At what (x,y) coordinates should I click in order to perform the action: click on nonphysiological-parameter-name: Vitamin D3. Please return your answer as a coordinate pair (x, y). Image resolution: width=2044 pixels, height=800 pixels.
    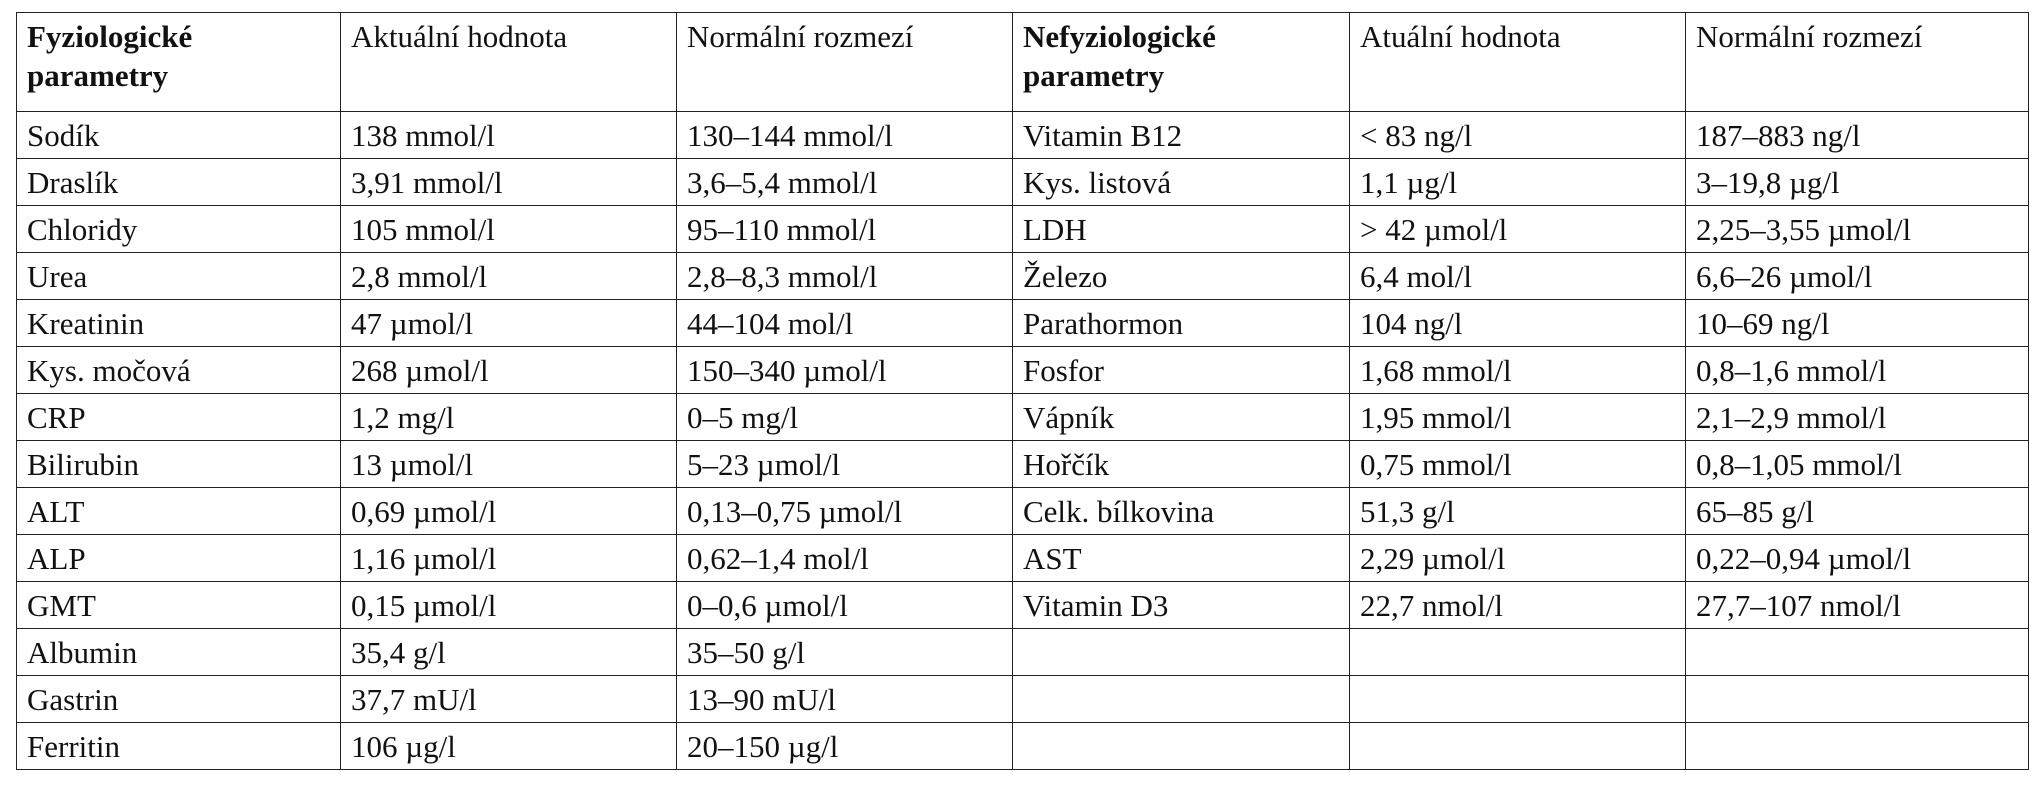
    Looking at the image, I should click on (1181, 605).